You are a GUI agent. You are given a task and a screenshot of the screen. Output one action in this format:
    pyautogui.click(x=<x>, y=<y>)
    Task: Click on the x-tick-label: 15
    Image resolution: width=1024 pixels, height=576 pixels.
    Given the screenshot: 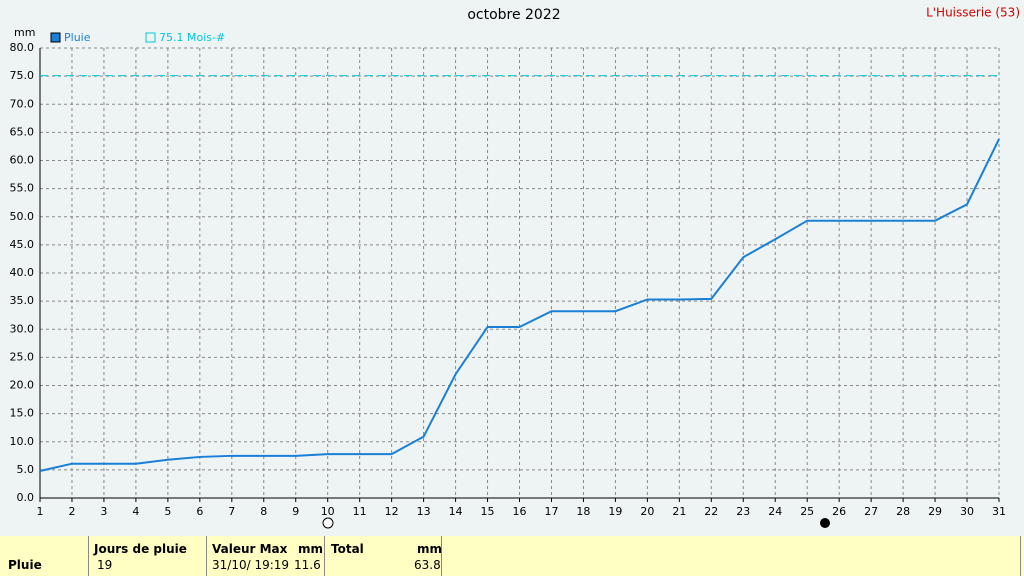 What is the action you would take?
    pyautogui.click(x=488, y=511)
    